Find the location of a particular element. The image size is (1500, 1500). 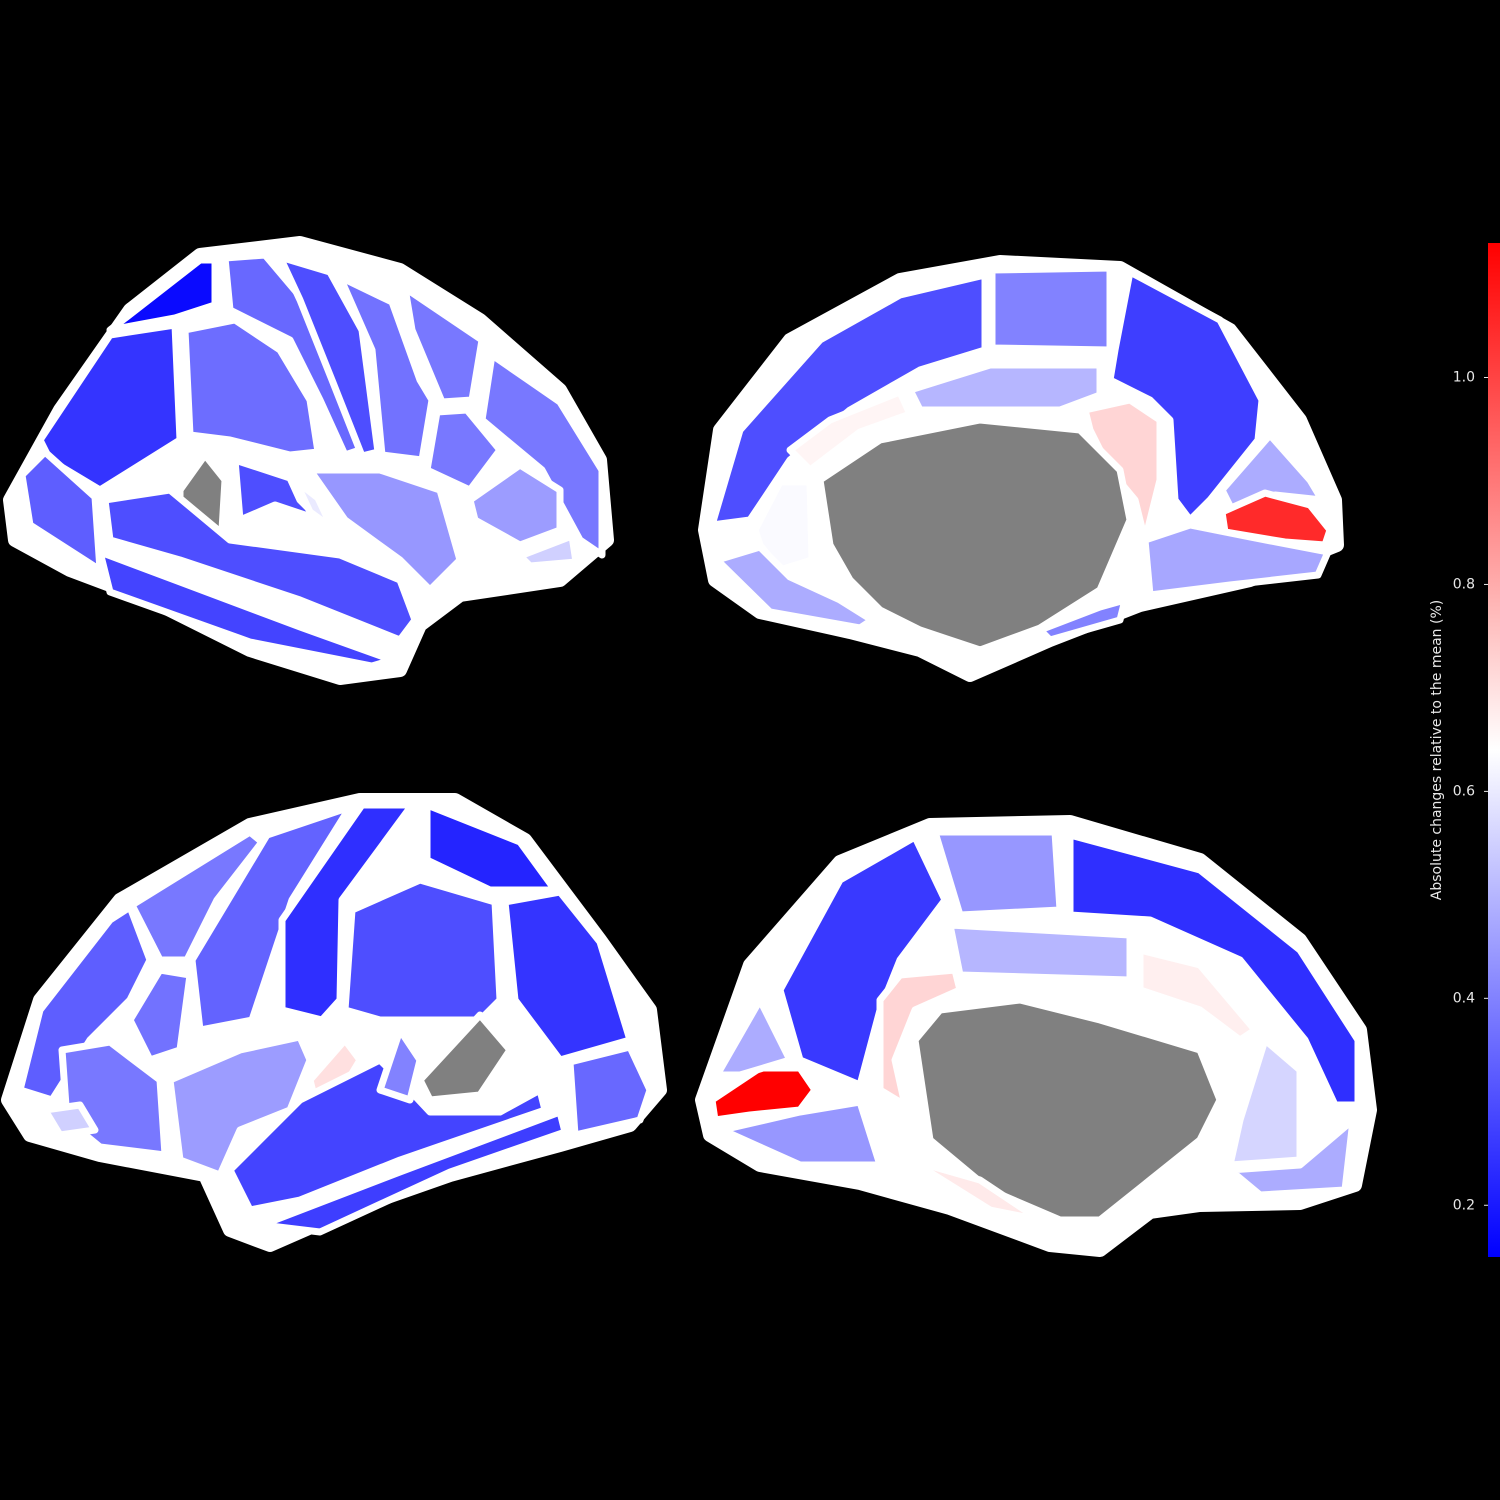

colorbar-tick-label: 0.8 is located at coordinates (1464, 584).